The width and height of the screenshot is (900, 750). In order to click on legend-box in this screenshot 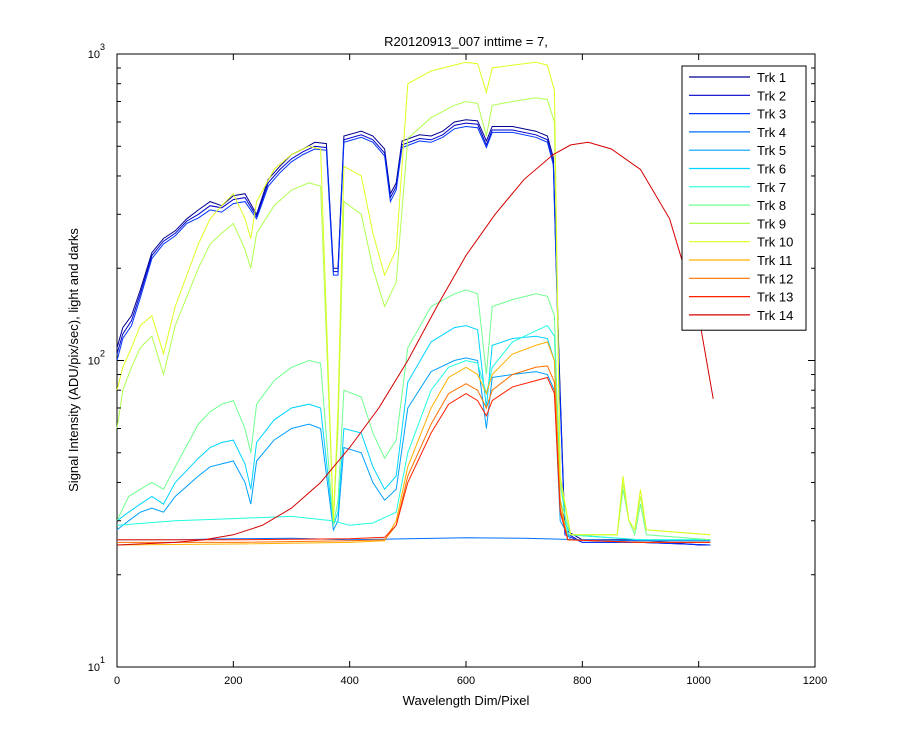, I will do `click(744, 198)`.